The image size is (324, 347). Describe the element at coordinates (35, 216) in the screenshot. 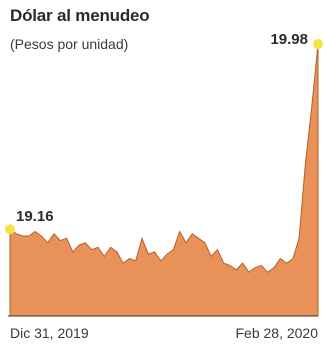

I see `start-value-label: 19.16` at that location.